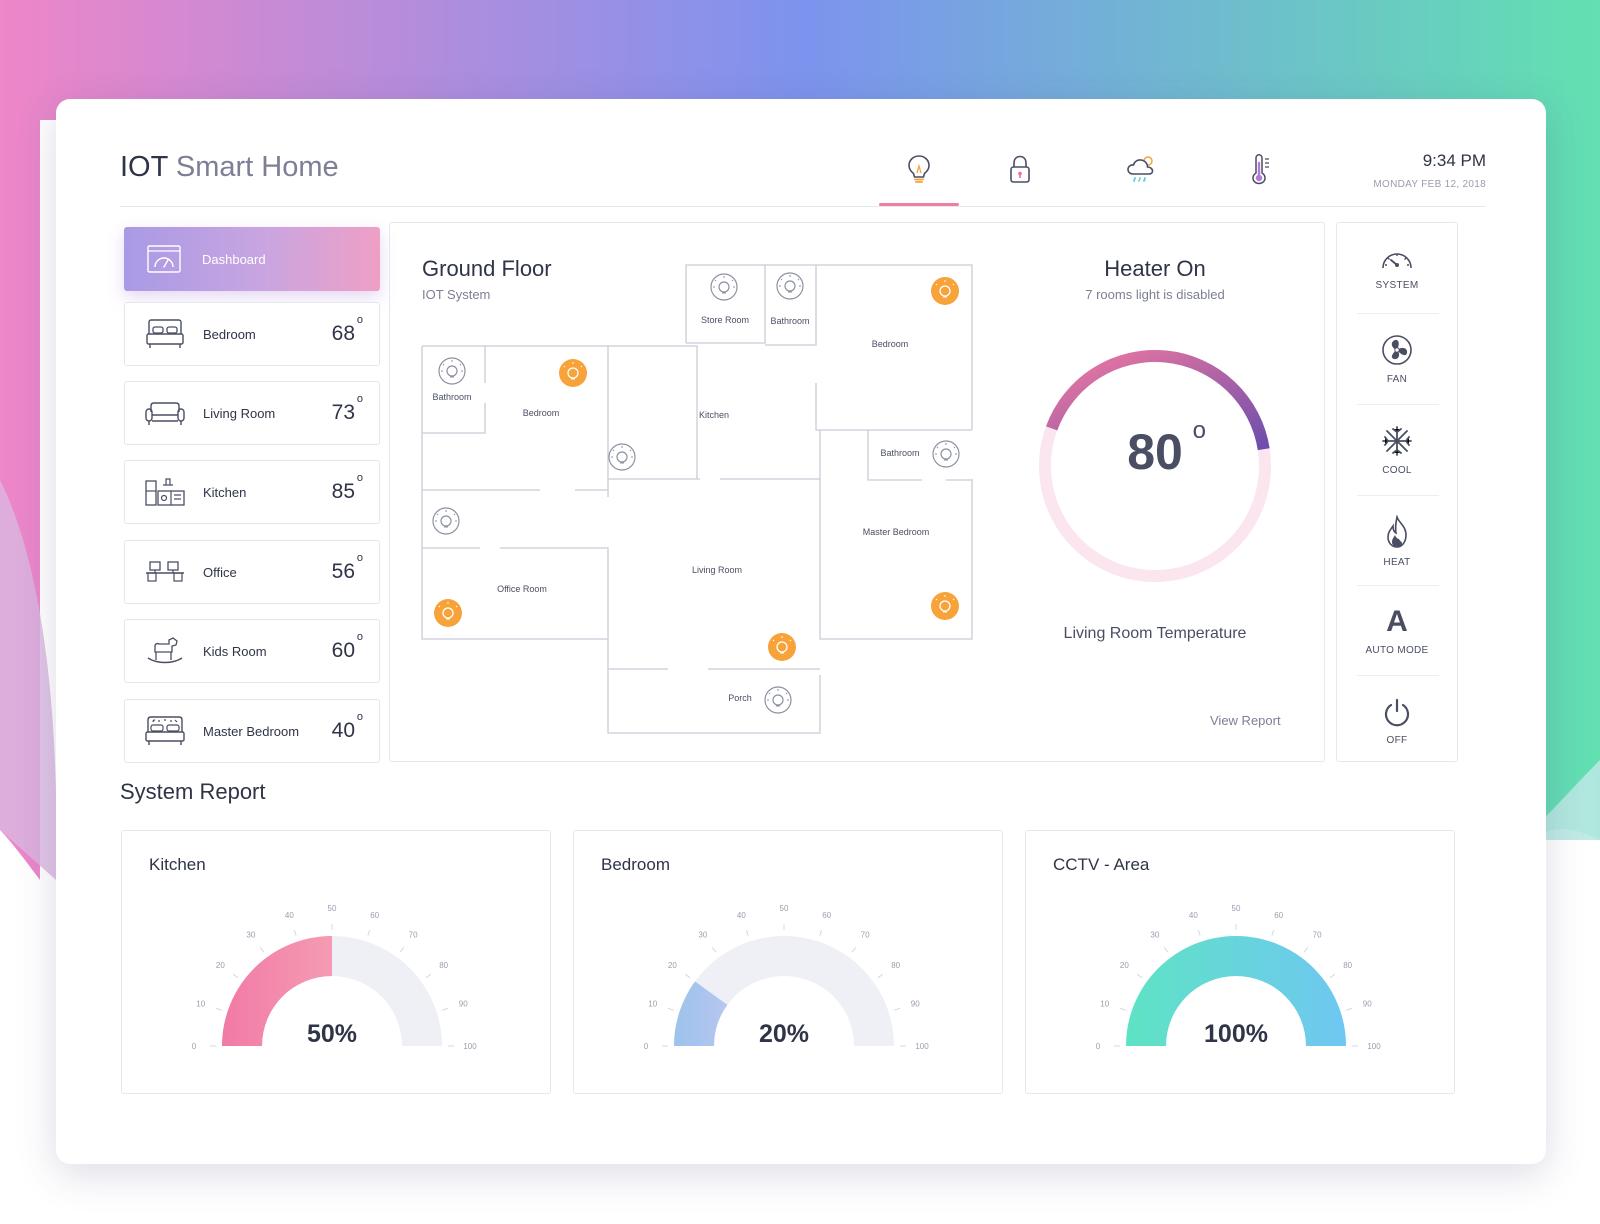  Describe the element at coordinates (890, 344) in the screenshot. I see `room-label: Bedroom` at that location.